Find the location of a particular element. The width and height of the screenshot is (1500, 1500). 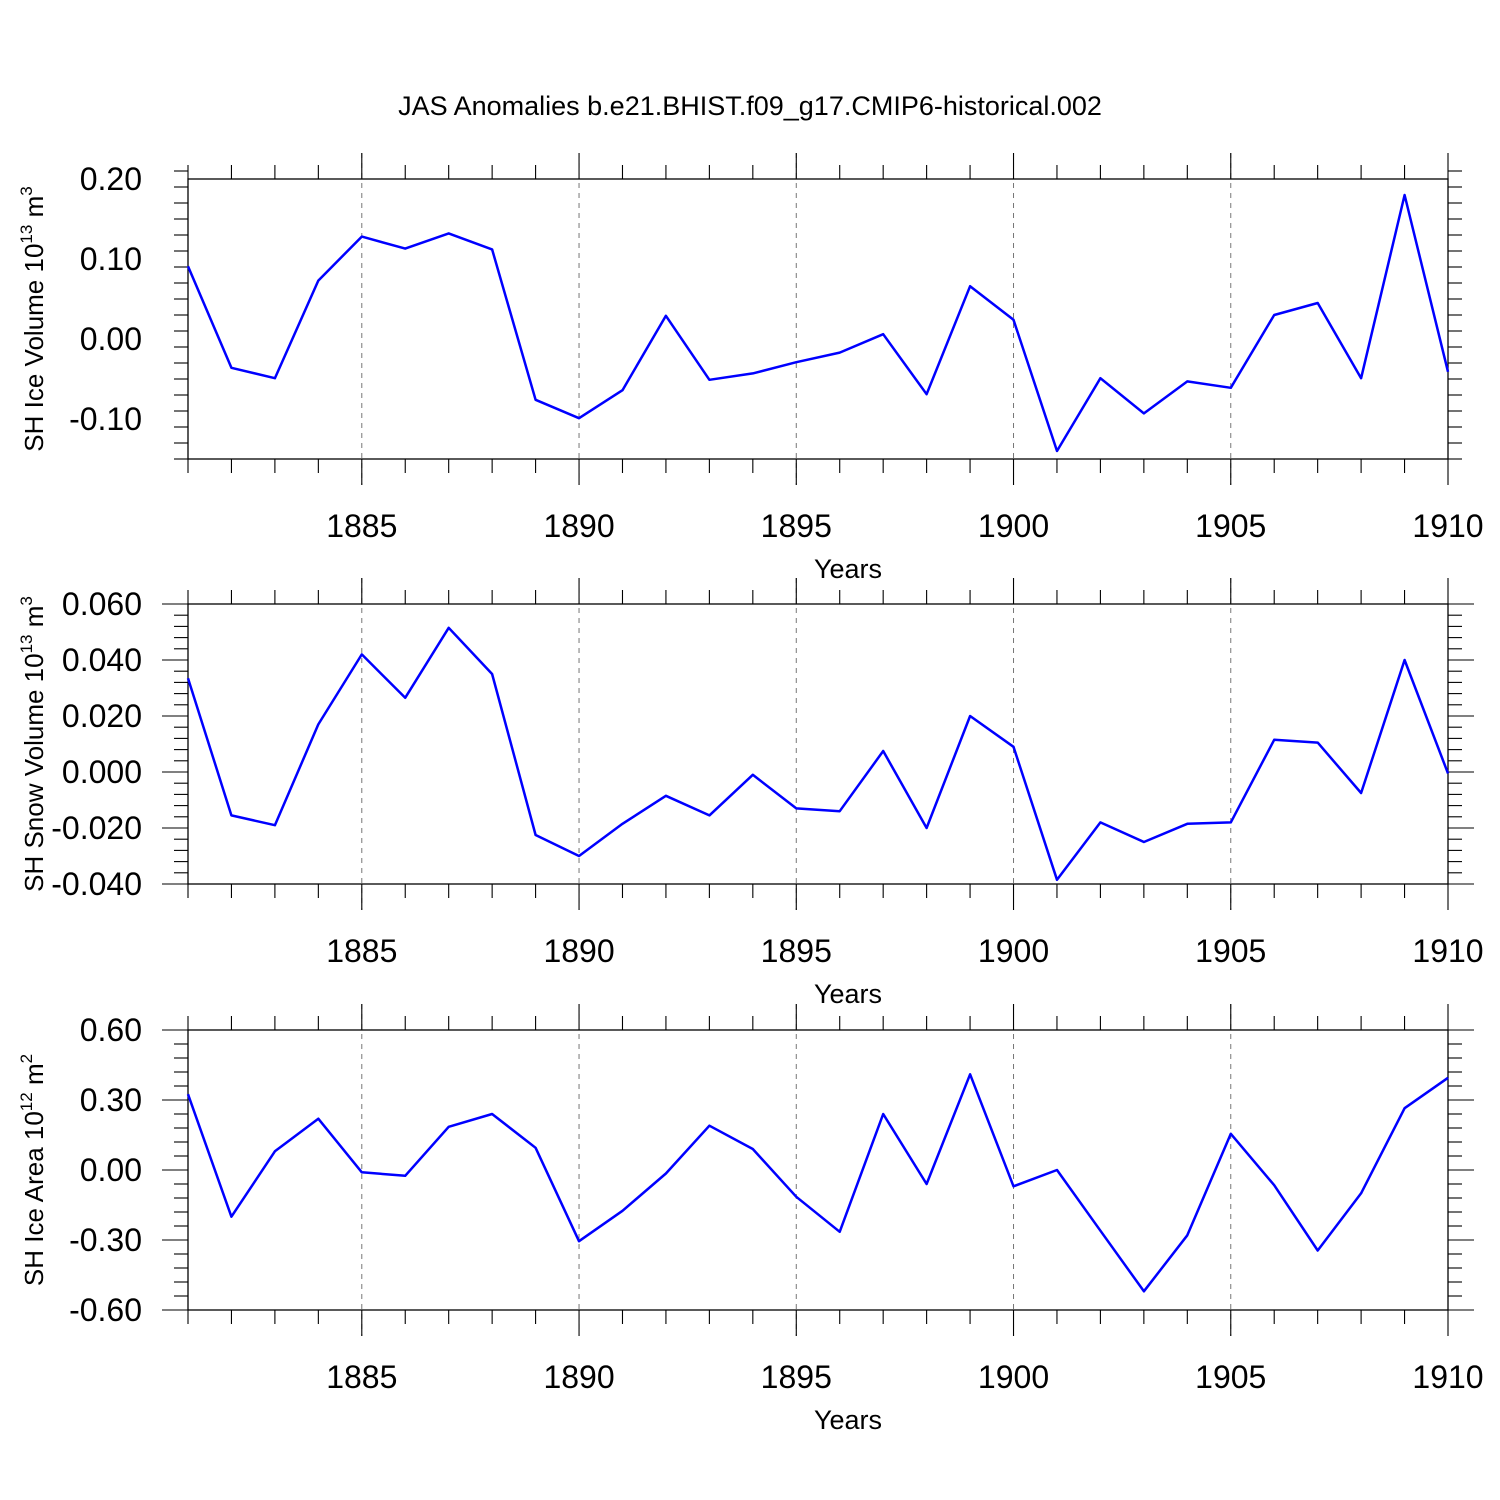

y-tick-label: 0.020 is located at coordinates (102, 716).